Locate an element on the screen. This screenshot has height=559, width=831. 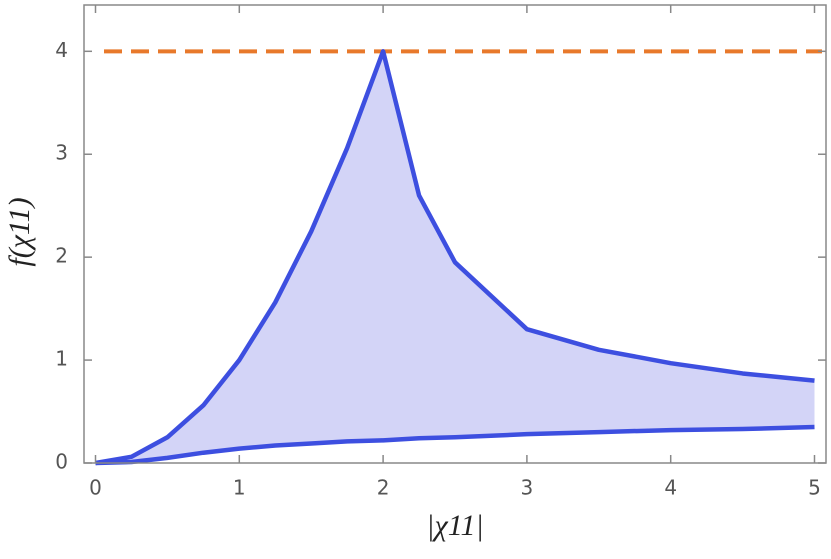
x-tick-label: 2 is located at coordinates (383, 488).